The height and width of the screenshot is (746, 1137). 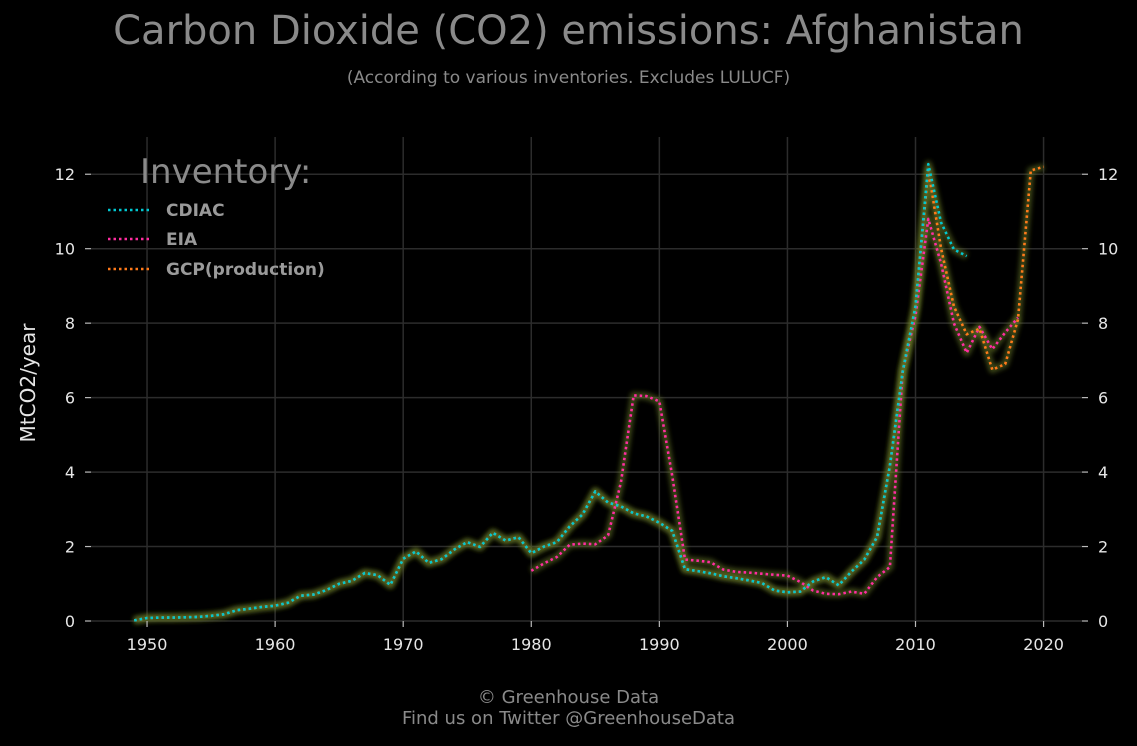 What do you see at coordinates (195, 211) in the screenshot?
I see `legend-label: CDIAC` at bounding box center [195, 211].